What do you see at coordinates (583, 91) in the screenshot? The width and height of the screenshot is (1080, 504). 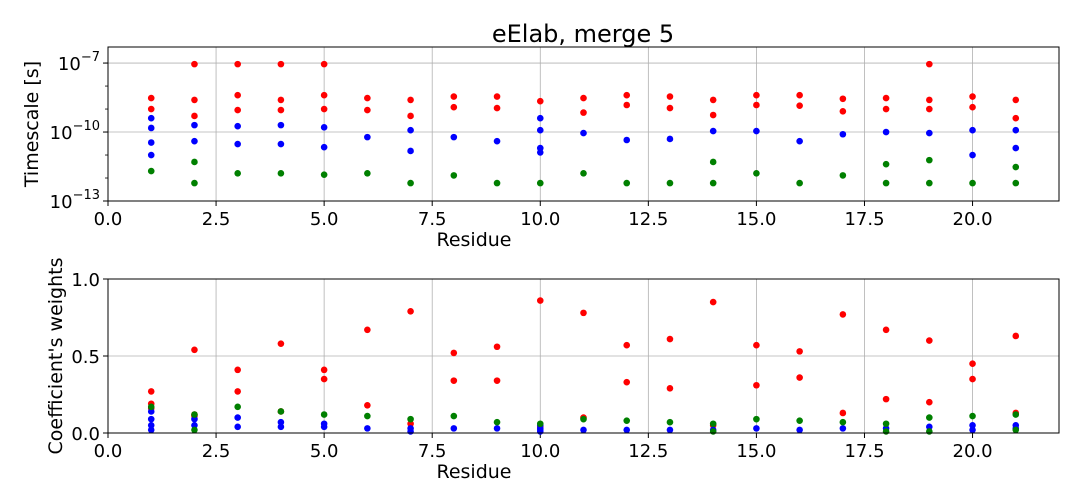 I see `series-red` at bounding box center [583, 91].